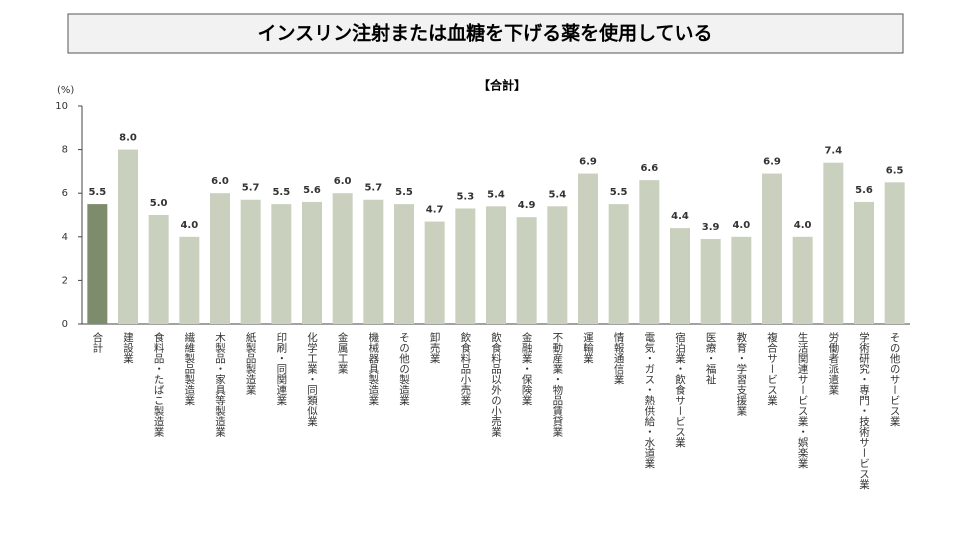  What do you see at coordinates (61, 106) in the screenshot?
I see `y-tick-label: 10` at bounding box center [61, 106].